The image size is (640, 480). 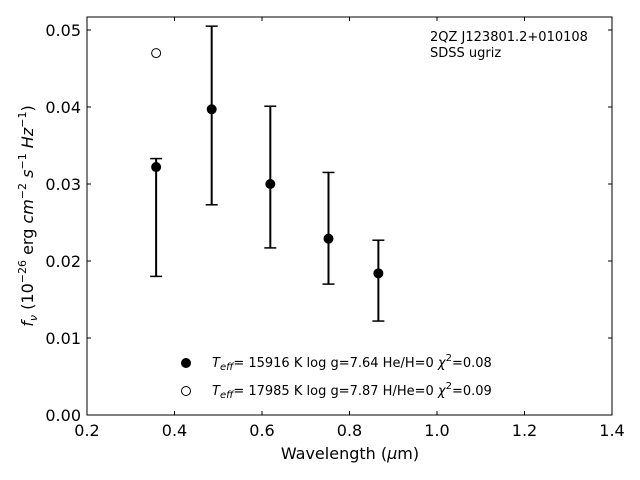 What do you see at coordinates (261, 430) in the screenshot?
I see `x-tick-label: 0.6` at bounding box center [261, 430].